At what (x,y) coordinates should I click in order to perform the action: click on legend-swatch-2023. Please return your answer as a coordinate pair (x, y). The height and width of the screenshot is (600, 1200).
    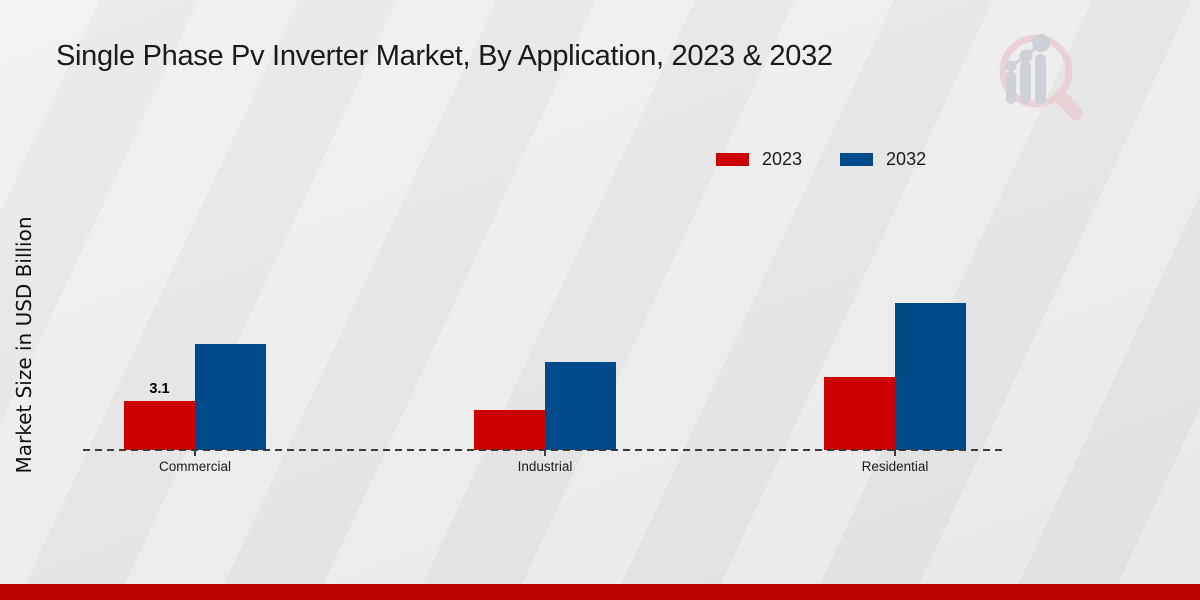
    Looking at the image, I should click on (732, 159).